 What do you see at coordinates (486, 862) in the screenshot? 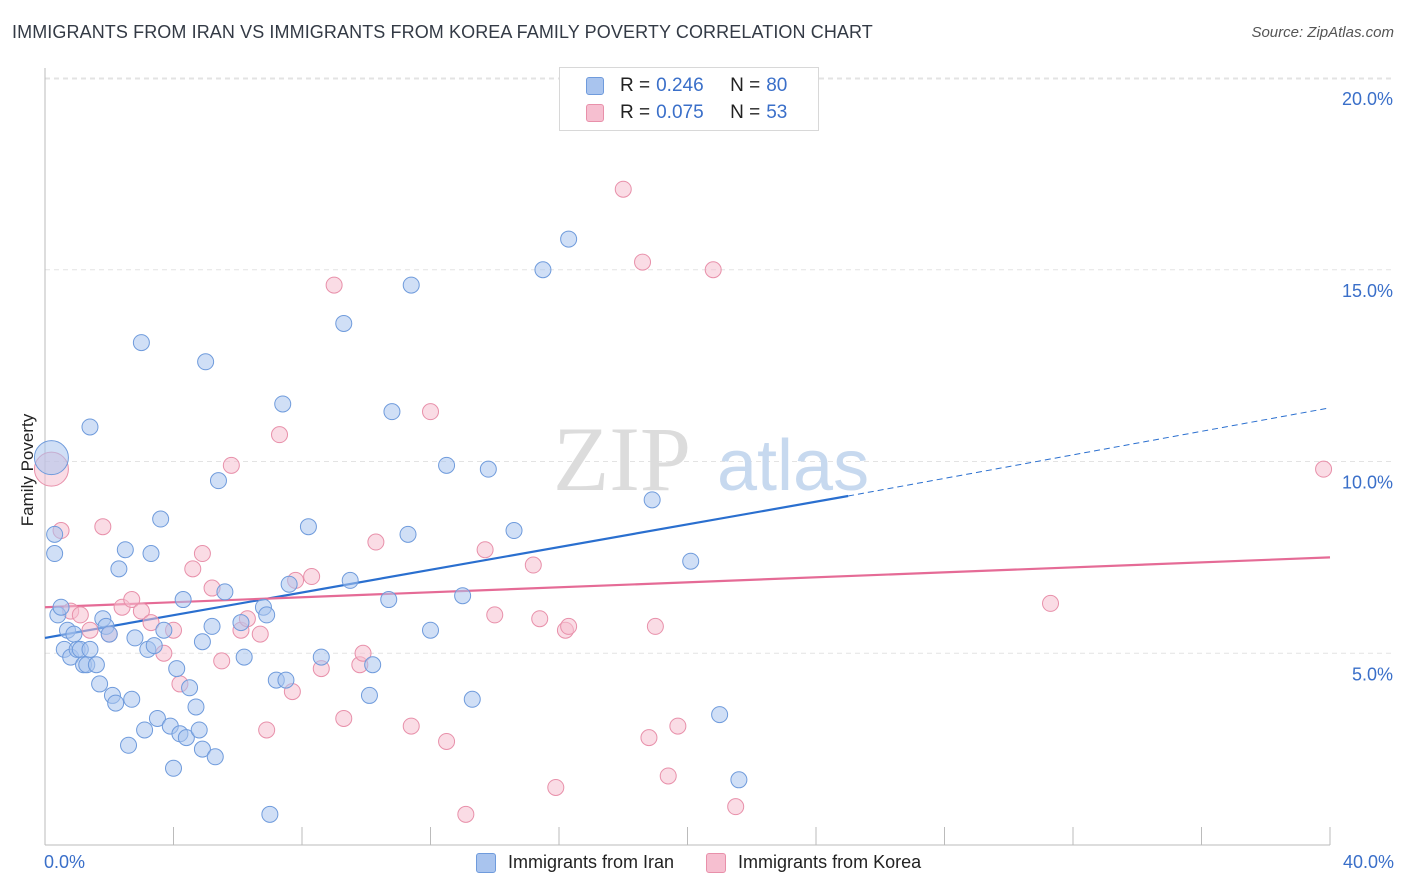
I see `series-swatch-iran` at bounding box center [486, 862].